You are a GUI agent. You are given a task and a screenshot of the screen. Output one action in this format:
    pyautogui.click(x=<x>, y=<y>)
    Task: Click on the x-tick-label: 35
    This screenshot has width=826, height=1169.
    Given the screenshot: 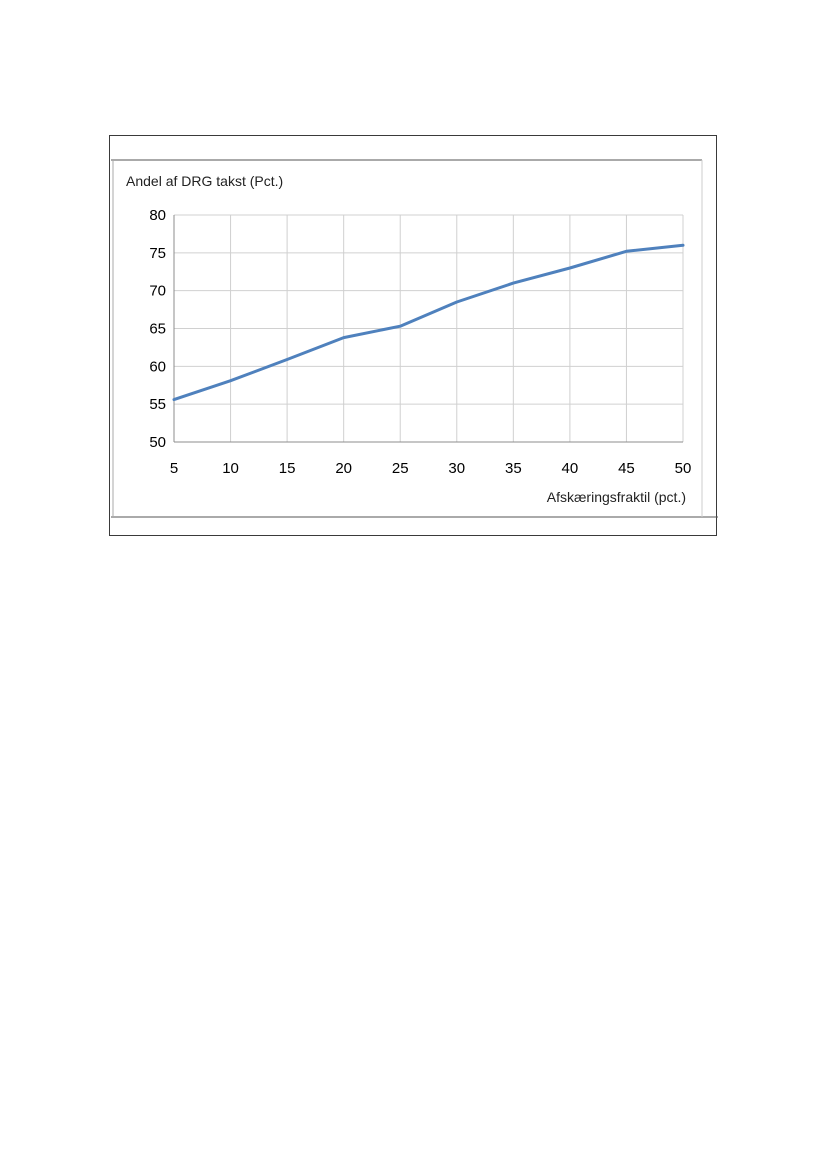 What is the action you would take?
    pyautogui.click(x=513, y=468)
    